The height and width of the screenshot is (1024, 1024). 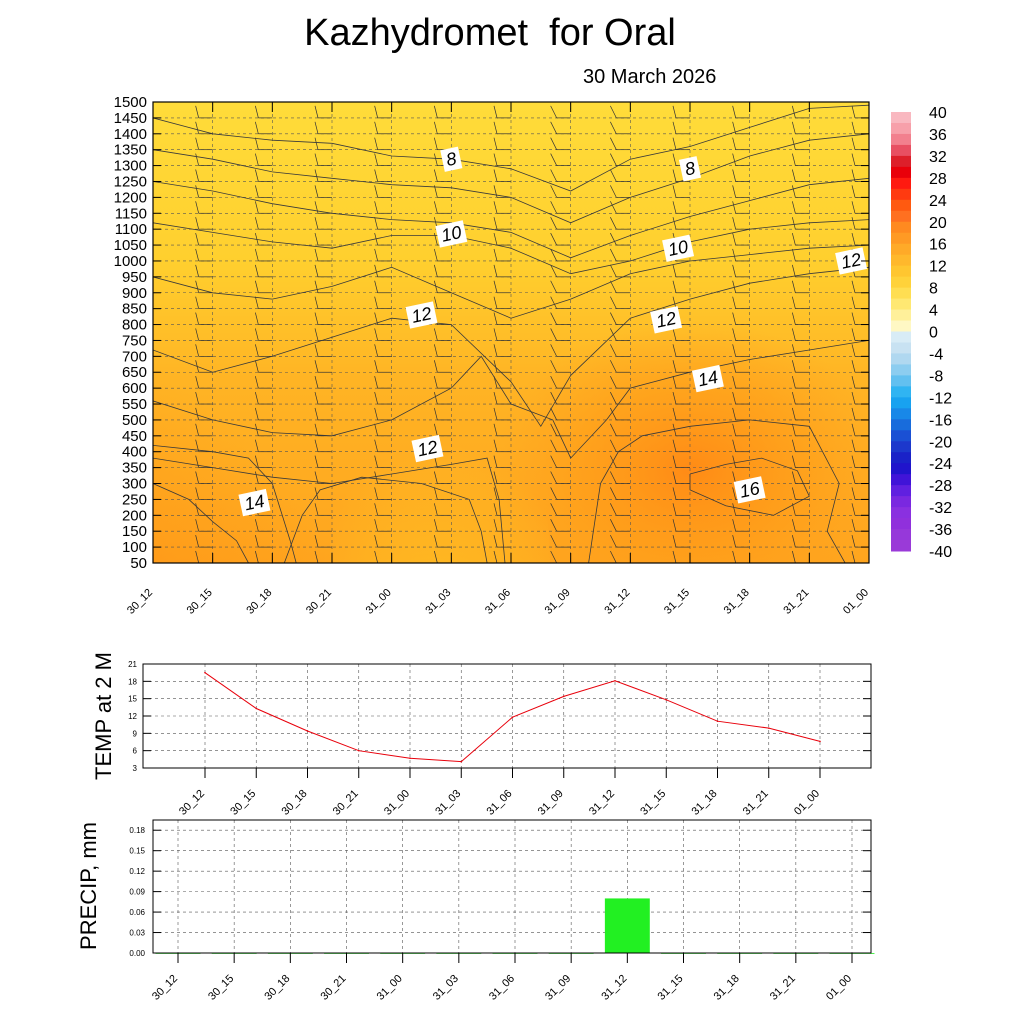 What do you see at coordinates (502, 988) in the screenshot?
I see `precip-x-tick-label: 31_06` at bounding box center [502, 988].